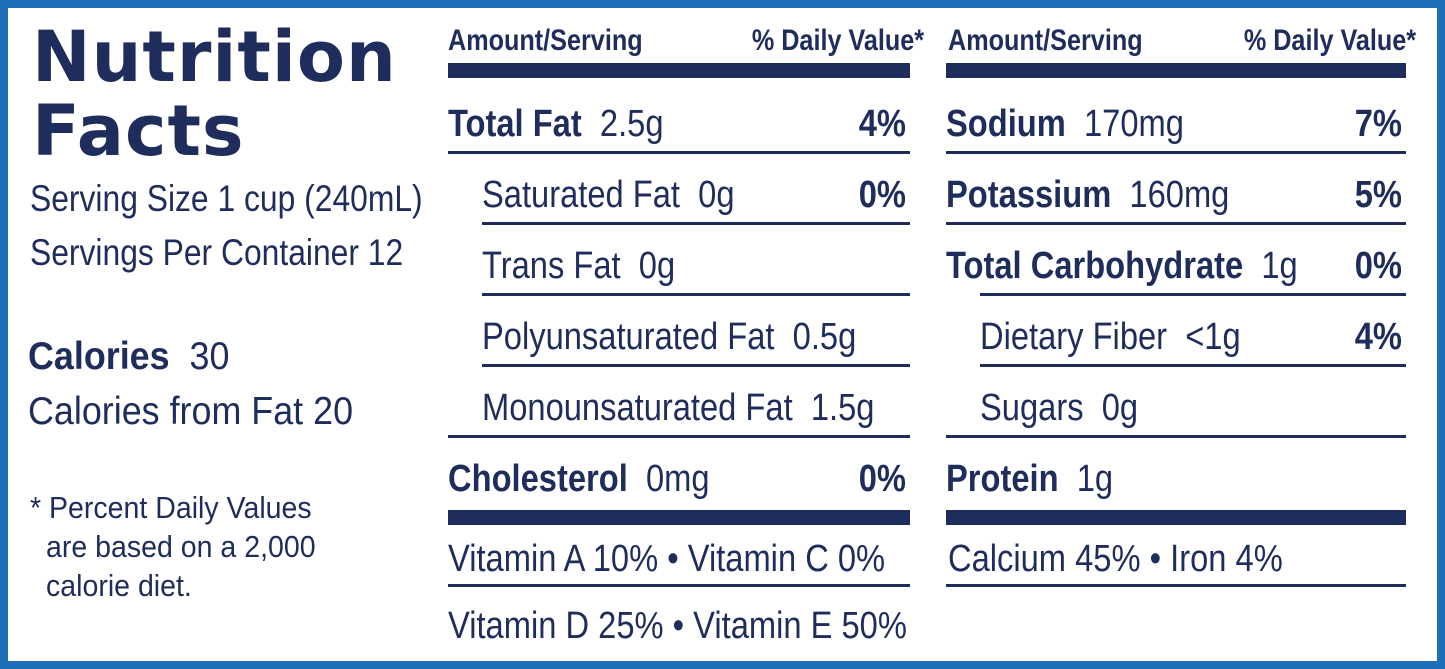 This screenshot has height=669, width=1445. What do you see at coordinates (119, 585) in the screenshot?
I see `footnote-line-3: calorie diet.` at bounding box center [119, 585].